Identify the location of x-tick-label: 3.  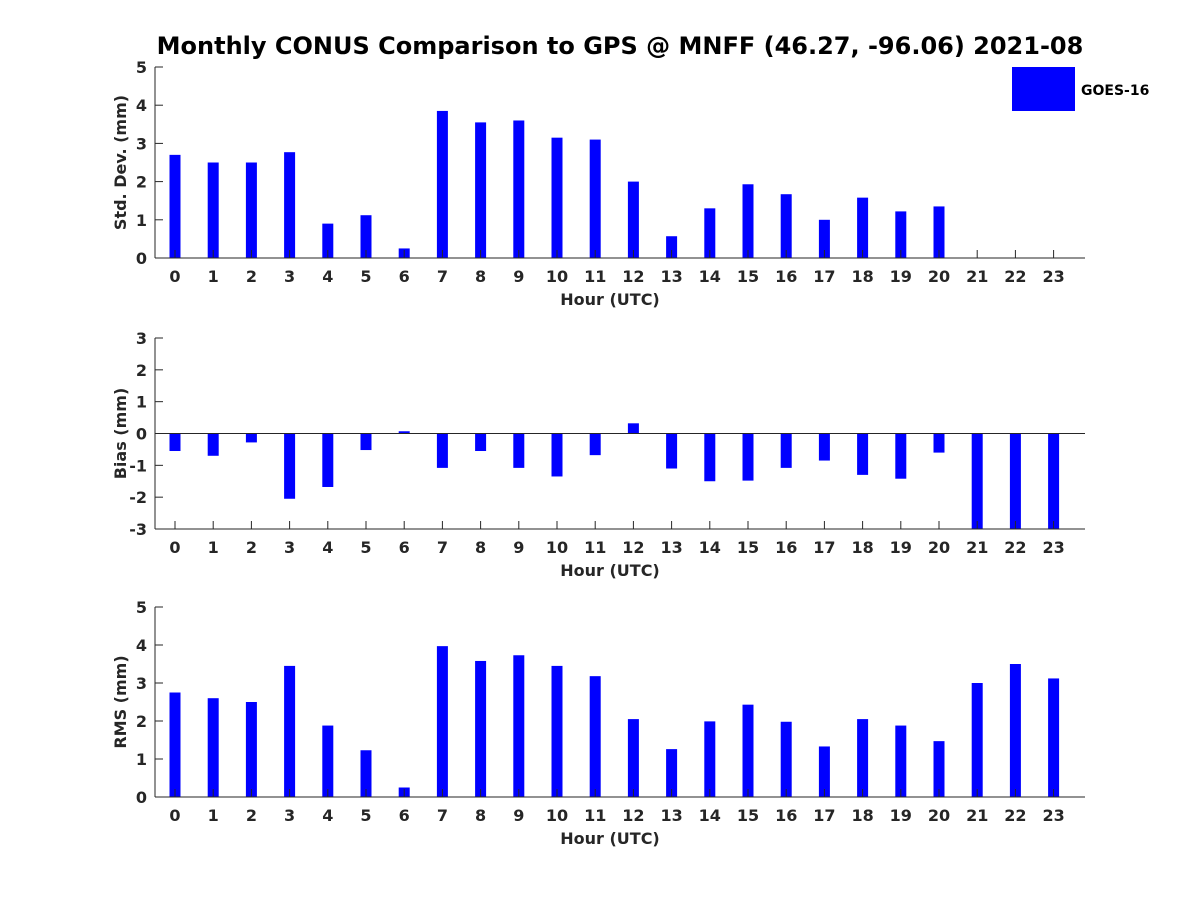
(289, 276).